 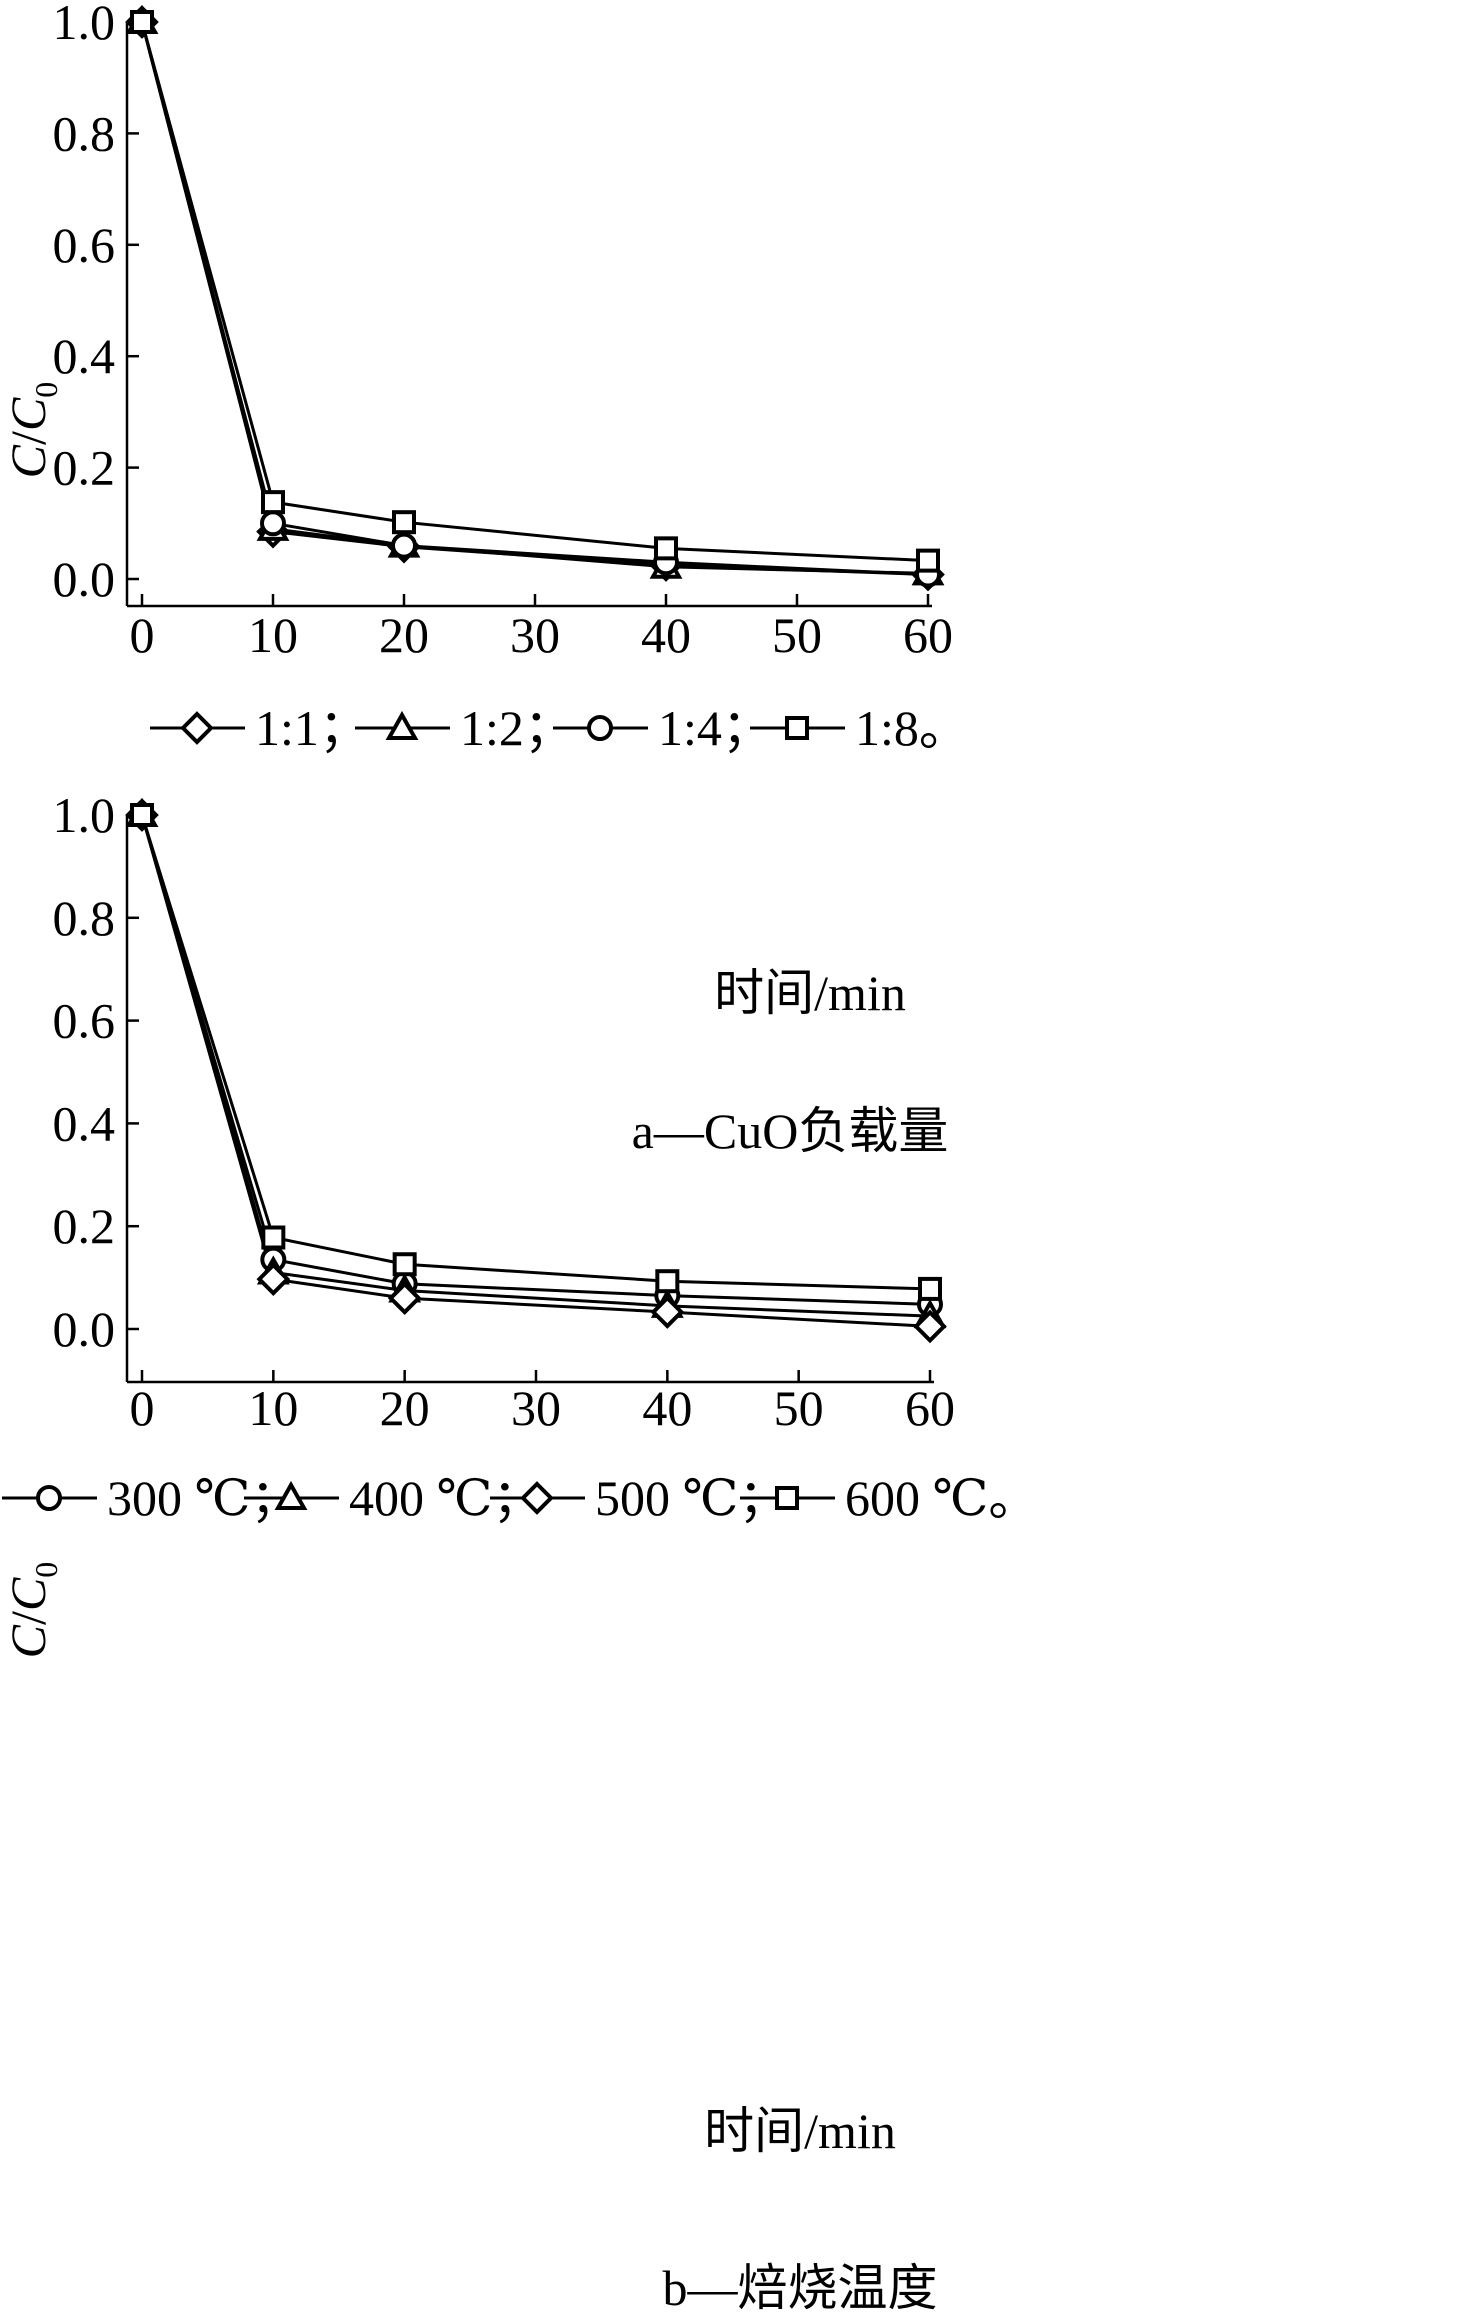 I want to click on chart-b-y-tick-label: 0.8, so click(x=84, y=918).